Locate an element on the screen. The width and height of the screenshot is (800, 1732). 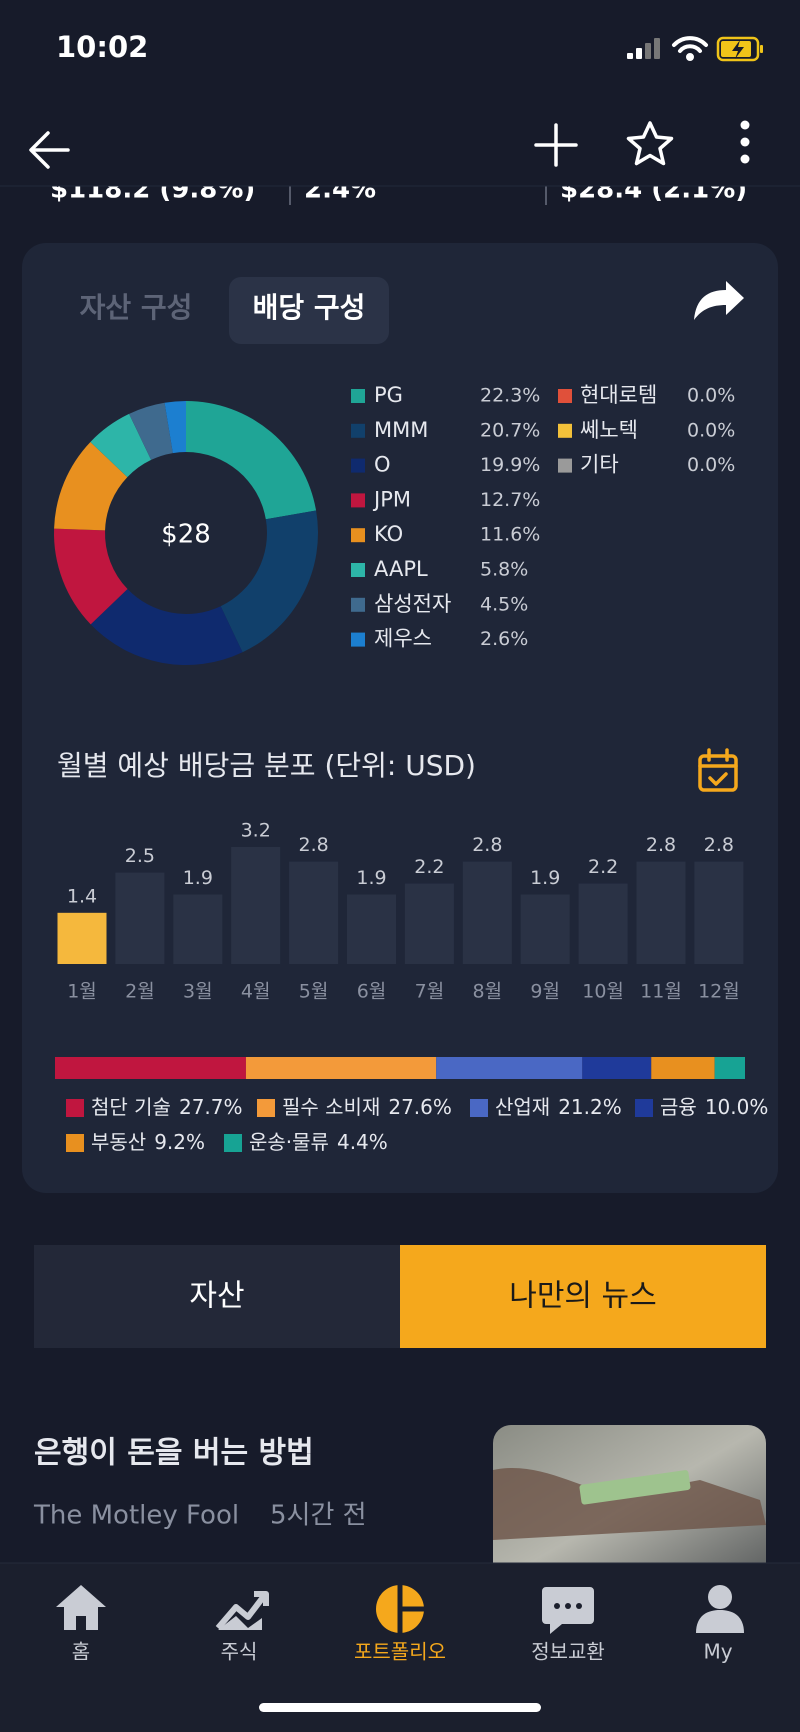
nav-stock-icon-fill is located at coordinates (240, 1623).